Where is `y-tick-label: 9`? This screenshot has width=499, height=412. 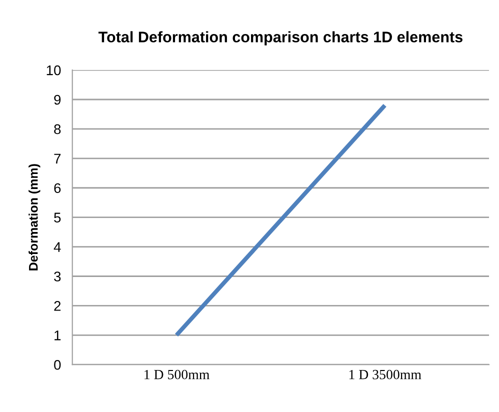 y-tick-label: 9 is located at coordinates (57, 99).